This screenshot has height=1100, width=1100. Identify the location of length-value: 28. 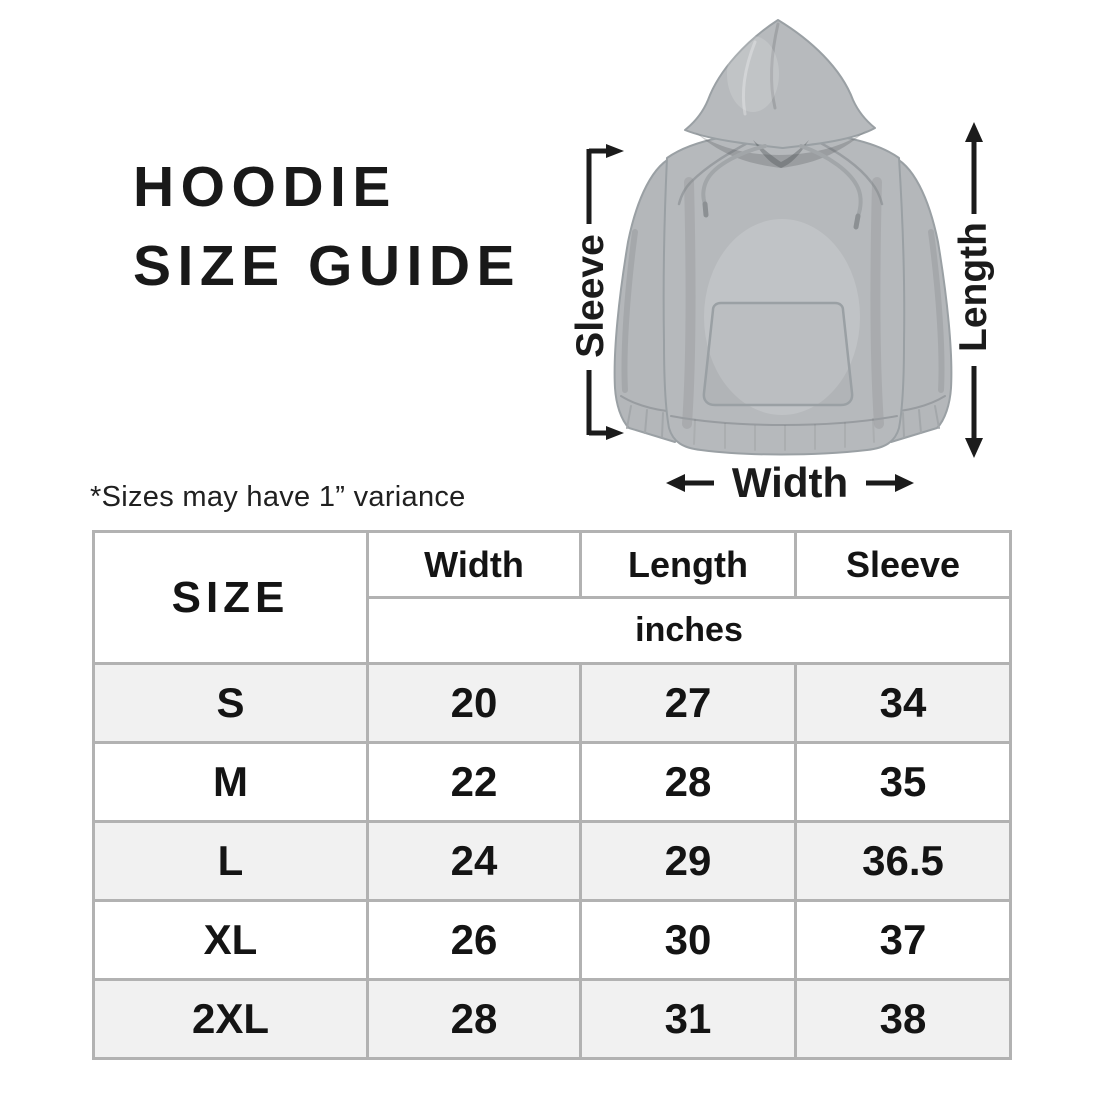
(688, 782).